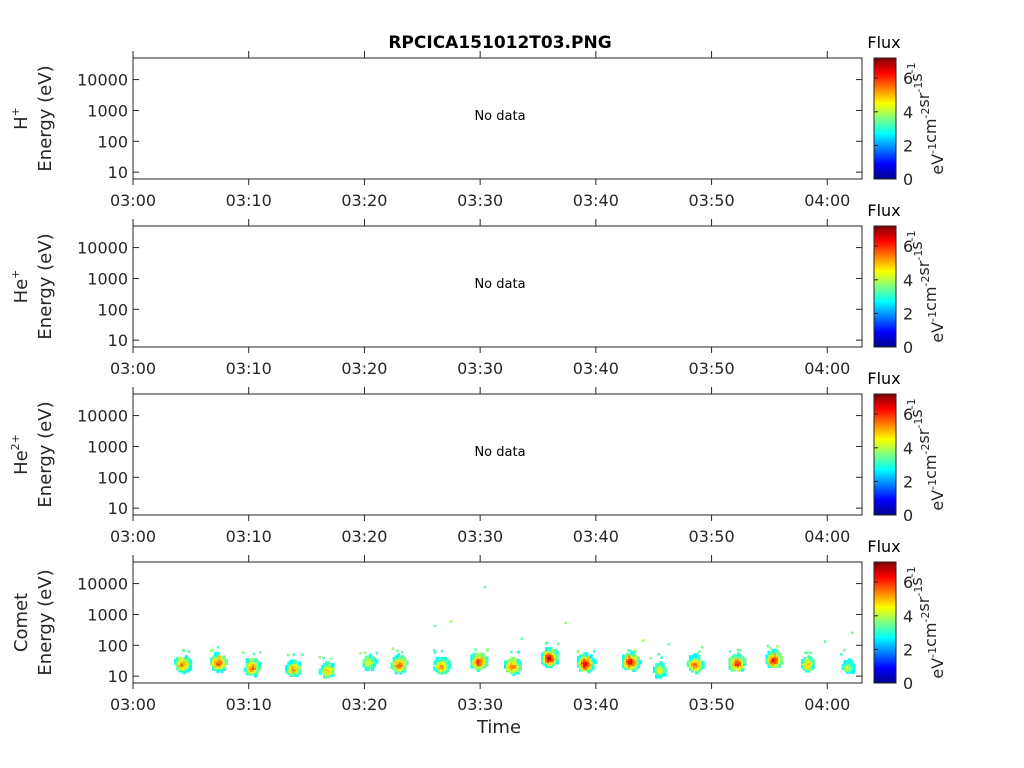 The width and height of the screenshot is (1024, 768). I want to click on x-tick-label: 03:20, so click(364, 536).